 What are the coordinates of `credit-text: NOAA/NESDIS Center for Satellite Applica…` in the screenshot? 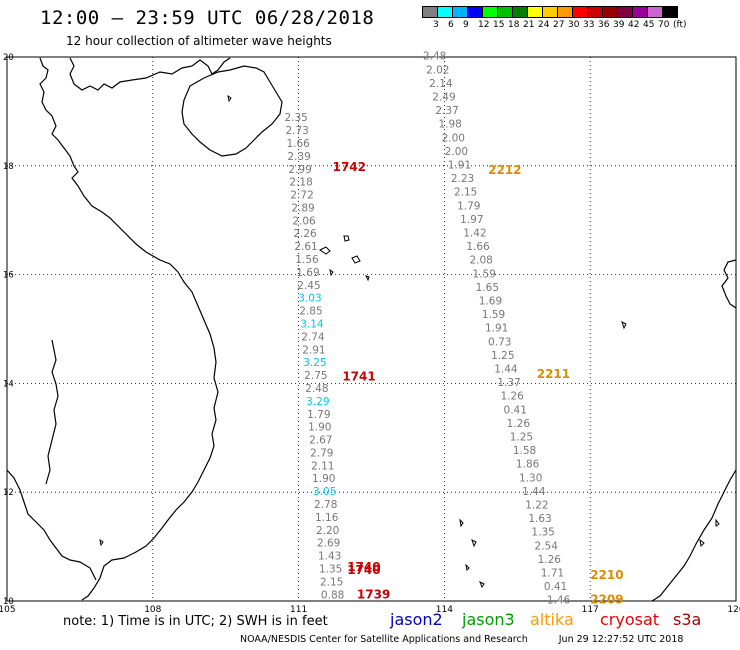 It's located at (384, 639).